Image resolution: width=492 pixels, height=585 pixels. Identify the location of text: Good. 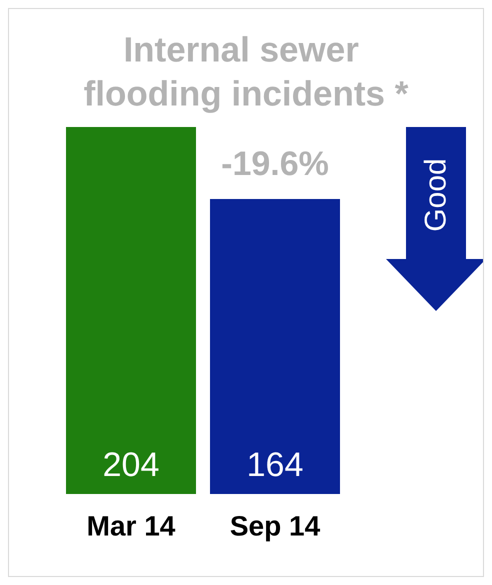
(436, 195).